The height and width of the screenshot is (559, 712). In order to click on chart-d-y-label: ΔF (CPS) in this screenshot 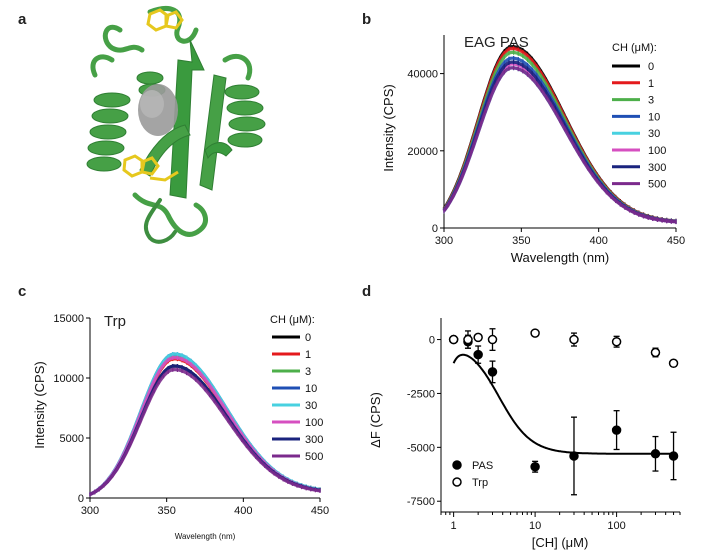, I will do `click(375, 420)`.